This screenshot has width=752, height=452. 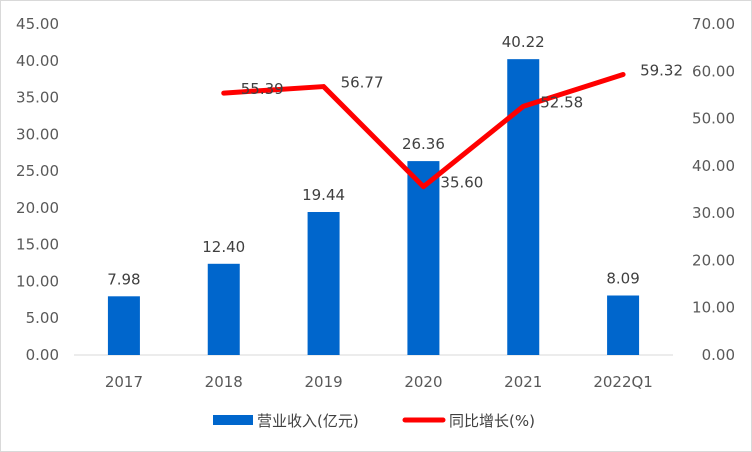 I want to click on legend-bar-label: 营业收入(亿元), so click(x=308, y=421).